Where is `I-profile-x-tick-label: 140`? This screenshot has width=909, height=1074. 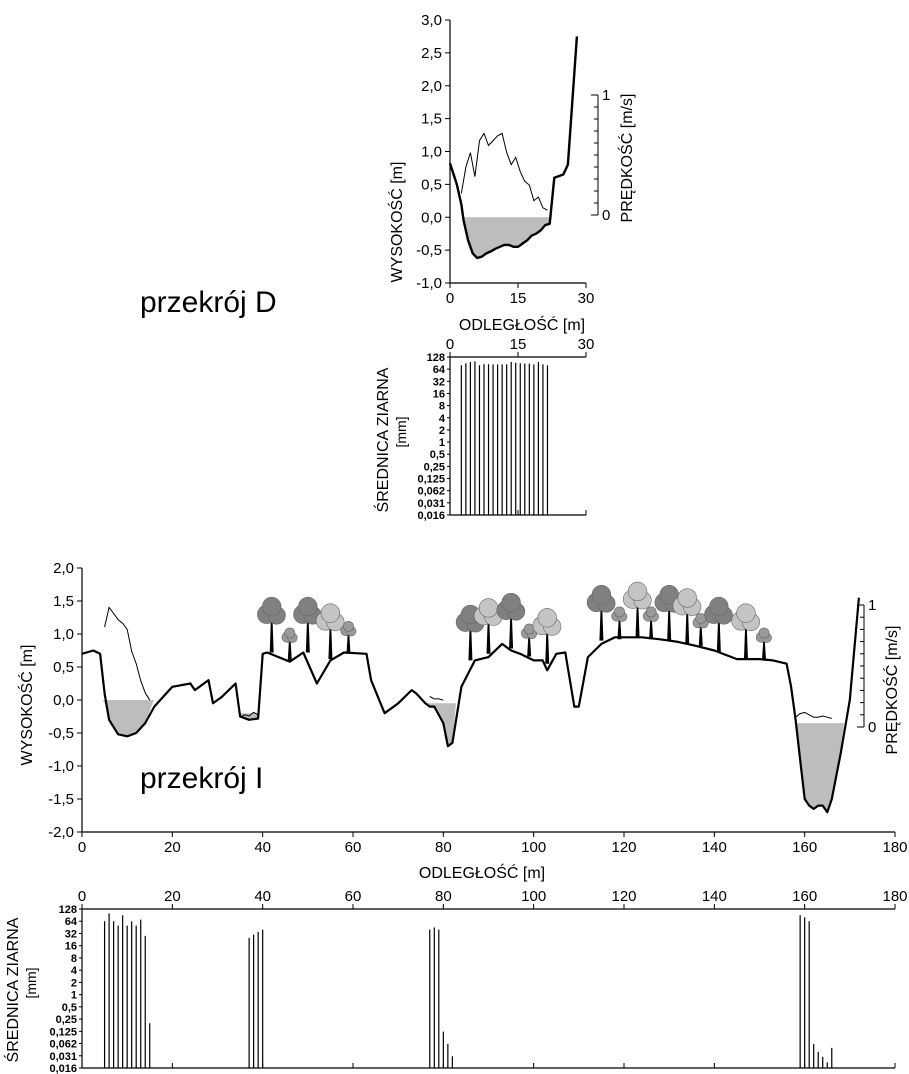
I-profile-x-tick-label: 140 is located at coordinates (714, 847).